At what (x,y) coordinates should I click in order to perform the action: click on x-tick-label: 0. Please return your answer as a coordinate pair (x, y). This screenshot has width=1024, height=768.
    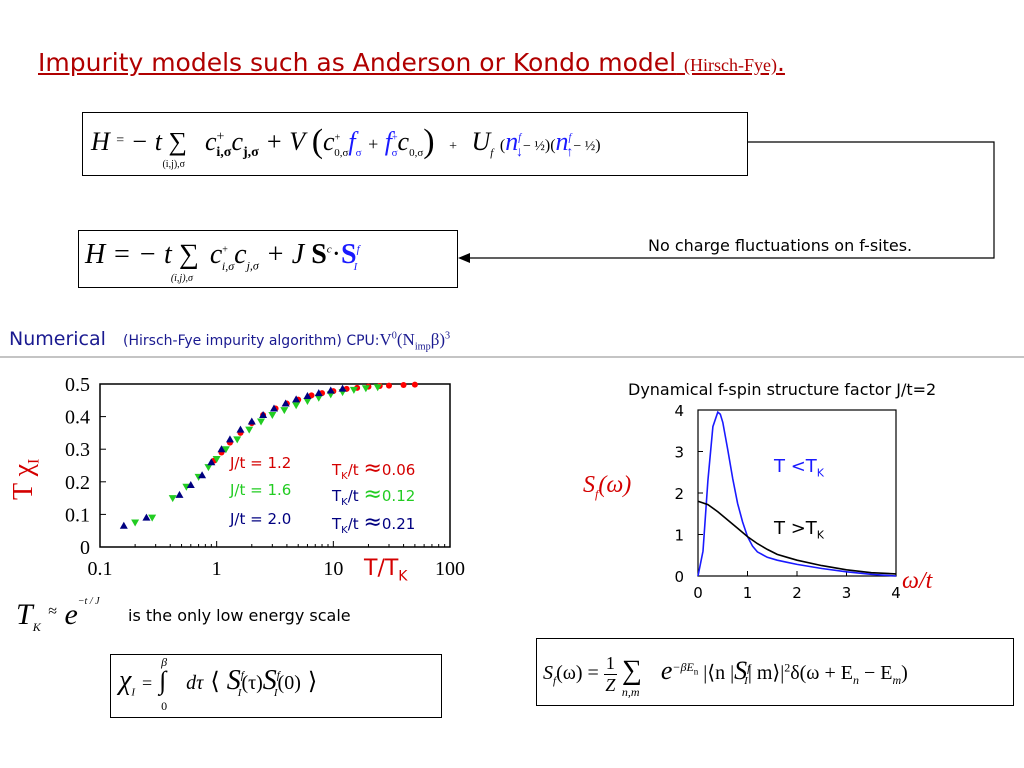
    Looking at the image, I should click on (698, 593).